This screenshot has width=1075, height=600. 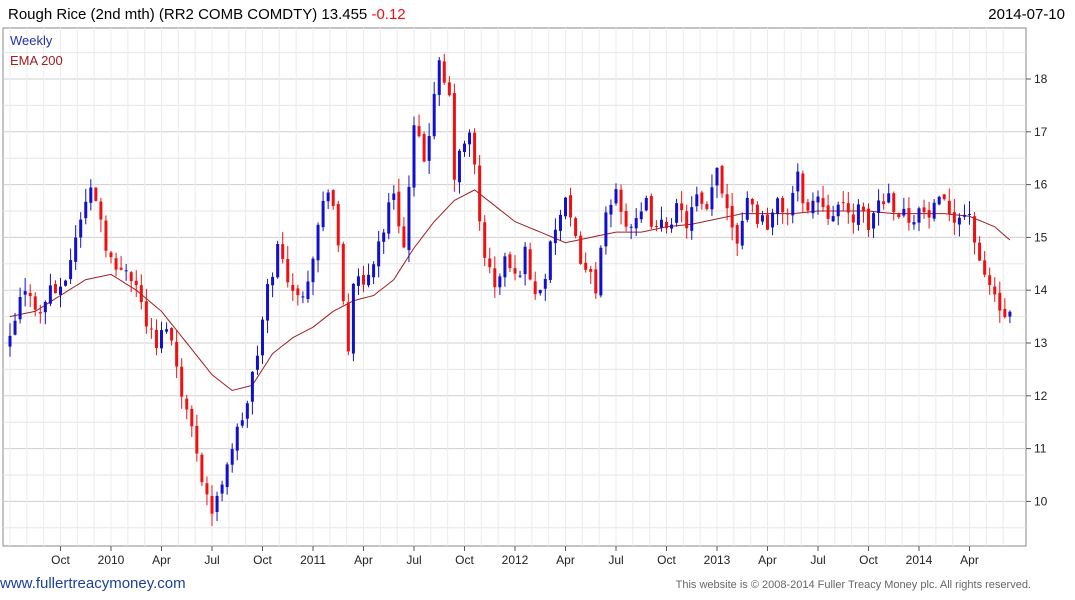 I want to click on x-tick-label: 2013, so click(x=717, y=560).